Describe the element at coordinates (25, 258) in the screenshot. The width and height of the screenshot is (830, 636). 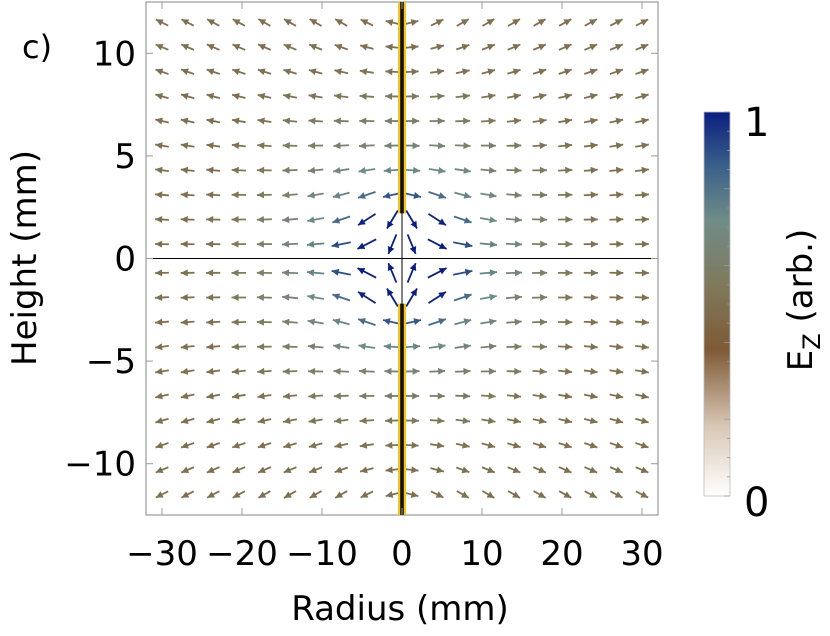
I see `y-axis-label: Height (mm)` at that location.